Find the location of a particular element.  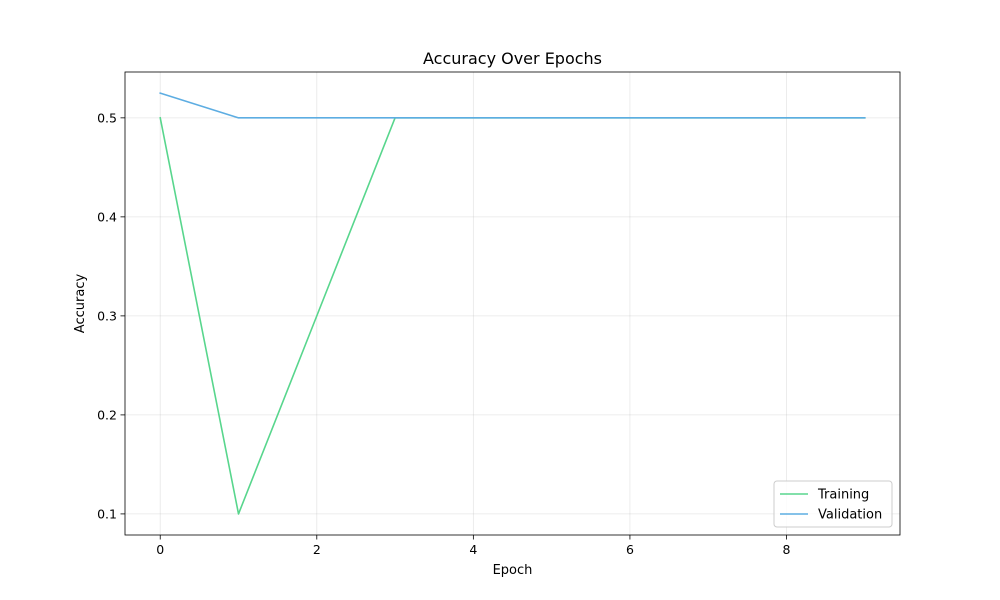

legend-label-validation: Validation is located at coordinates (850, 515).